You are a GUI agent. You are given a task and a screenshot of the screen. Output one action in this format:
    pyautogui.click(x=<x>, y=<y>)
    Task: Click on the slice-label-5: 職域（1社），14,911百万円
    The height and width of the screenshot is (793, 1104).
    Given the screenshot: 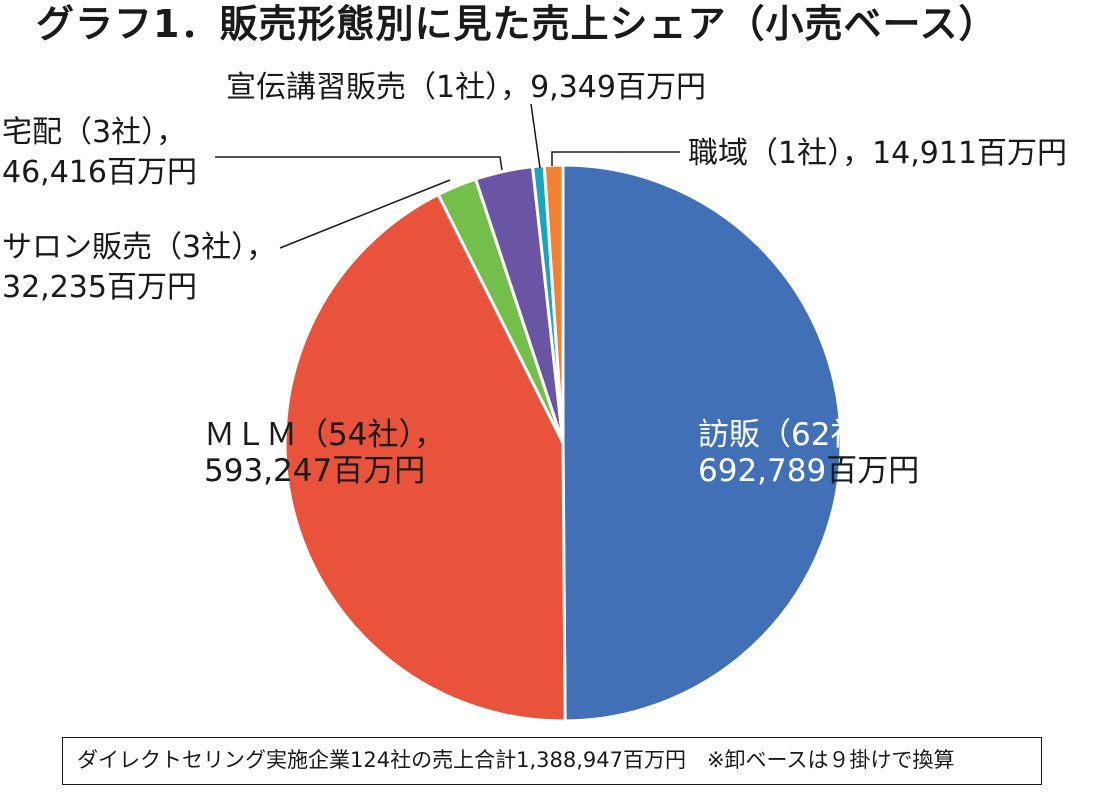 What is the action you would take?
    pyautogui.click(x=877, y=153)
    